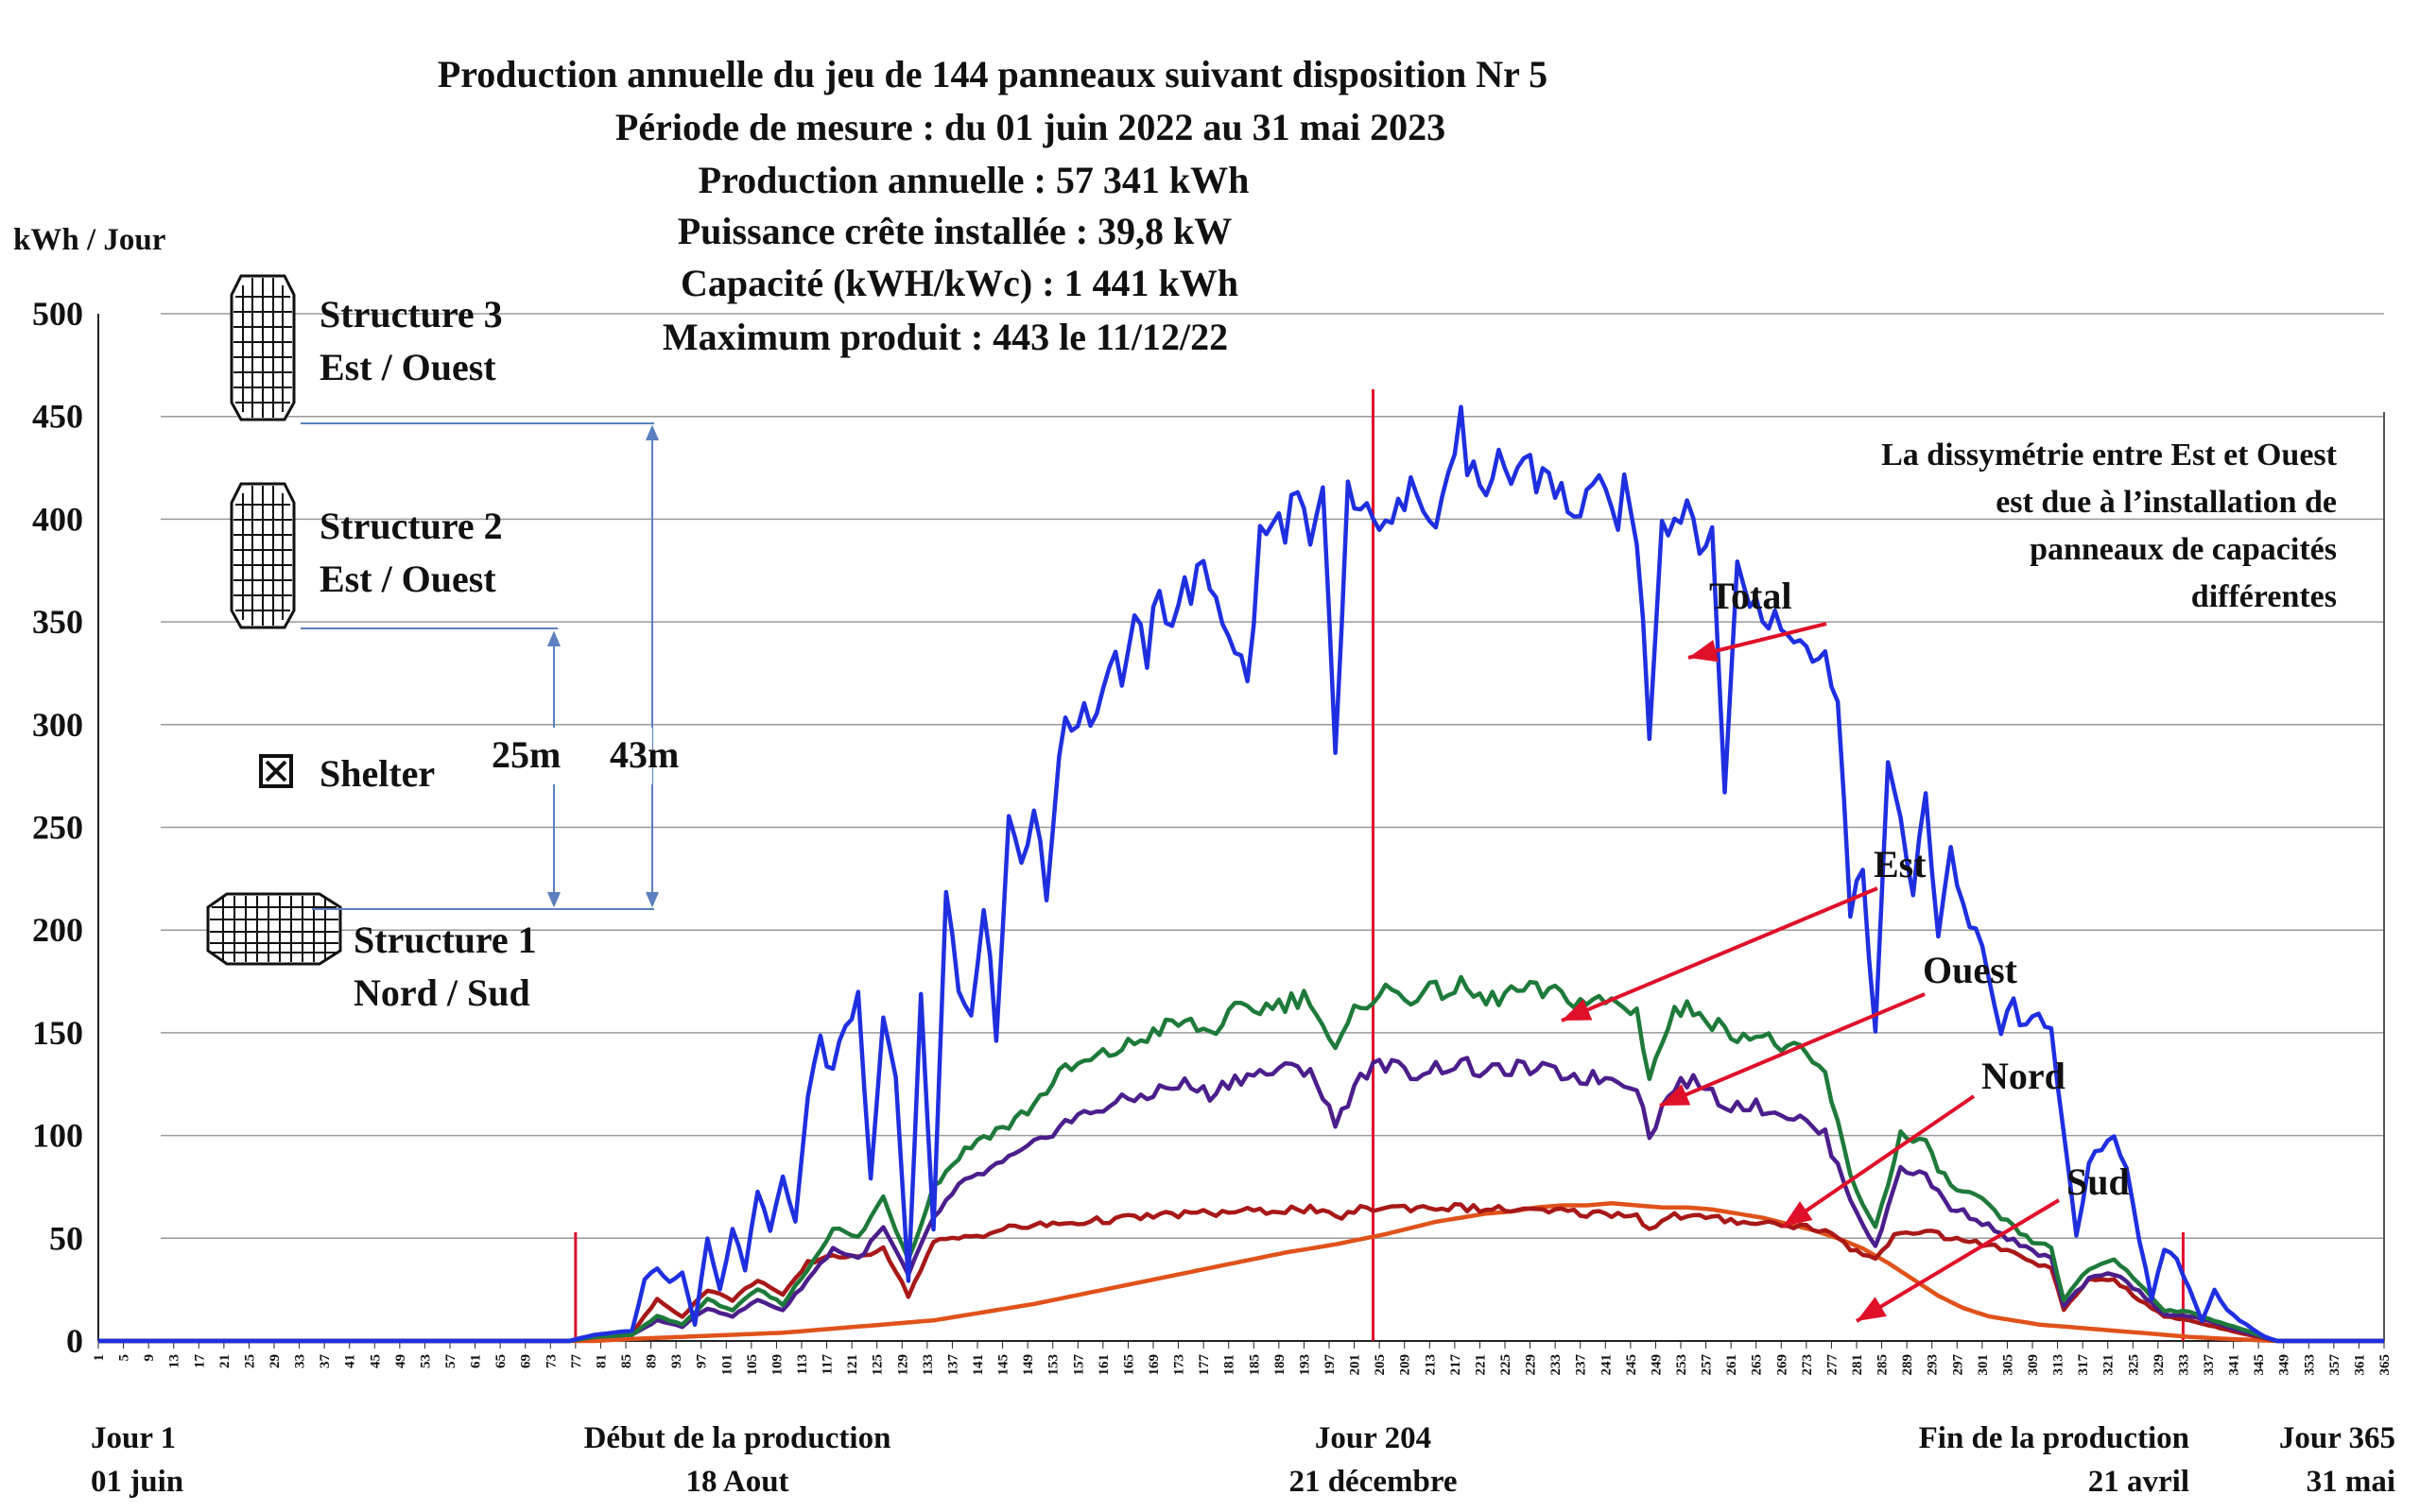 The width and height of the screenshot is (2420, 1512). I want to click on x-tick-label: 245, so click(1631, 1365).